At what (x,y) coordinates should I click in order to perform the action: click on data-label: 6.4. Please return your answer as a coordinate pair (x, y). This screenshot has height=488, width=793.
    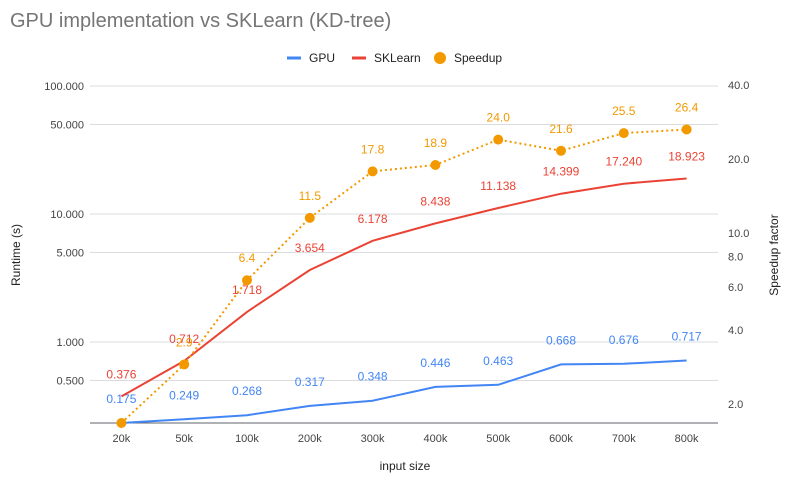
    Looking at the image, I should click on (247, 258).